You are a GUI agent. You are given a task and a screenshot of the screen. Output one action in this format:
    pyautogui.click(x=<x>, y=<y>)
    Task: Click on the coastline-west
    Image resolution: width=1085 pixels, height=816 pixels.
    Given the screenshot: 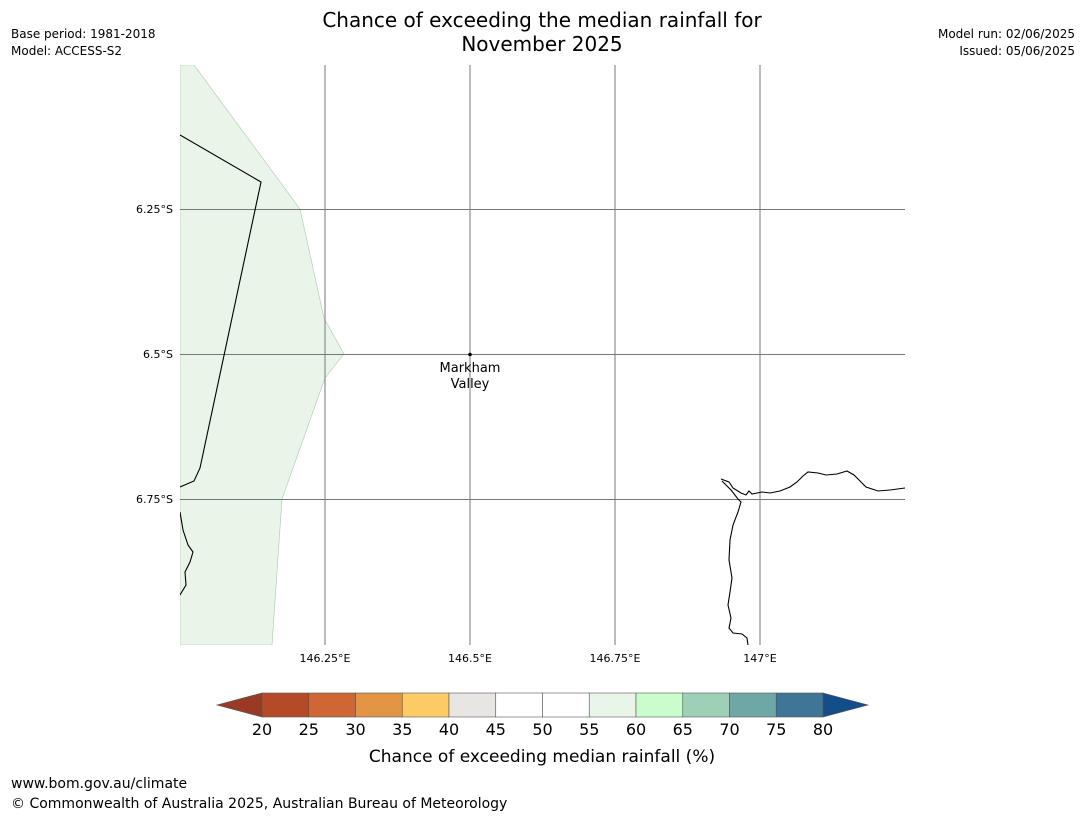 What is the action you would take?
    pyautogui.click(x=187, y=553)
    